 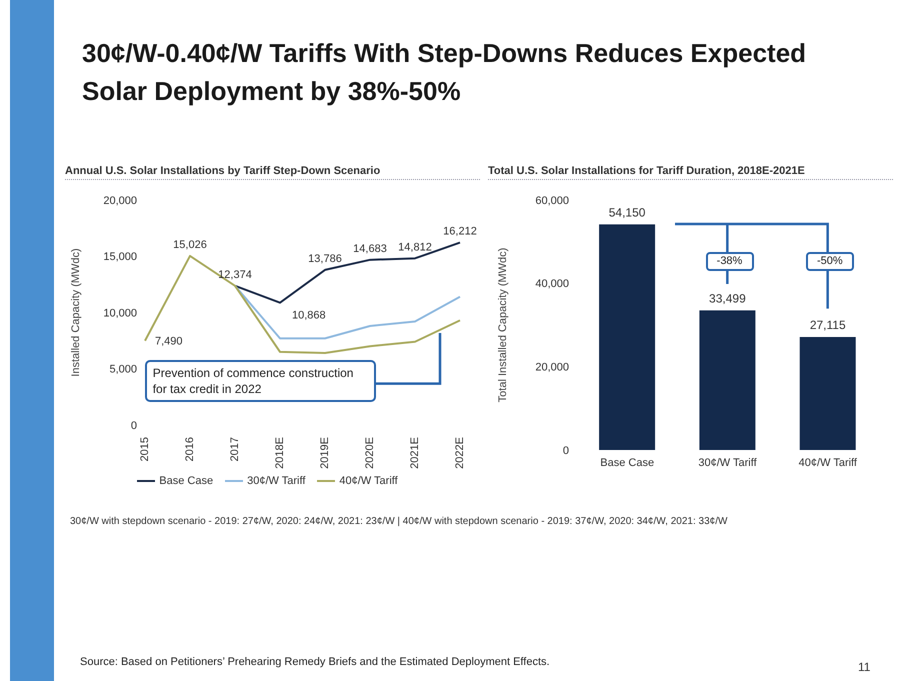 What do you see at coordinates (627, 462) in the screenshot?
I see `x-tick-label: Base Case` at bounding box center [627, 462].